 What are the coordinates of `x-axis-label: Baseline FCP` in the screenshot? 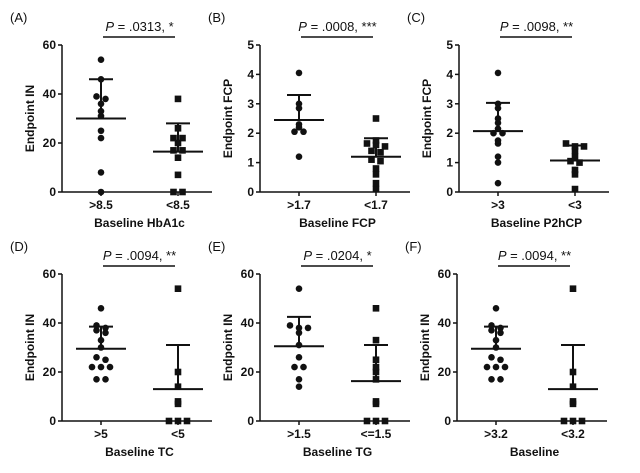 It's located at (337, 223).